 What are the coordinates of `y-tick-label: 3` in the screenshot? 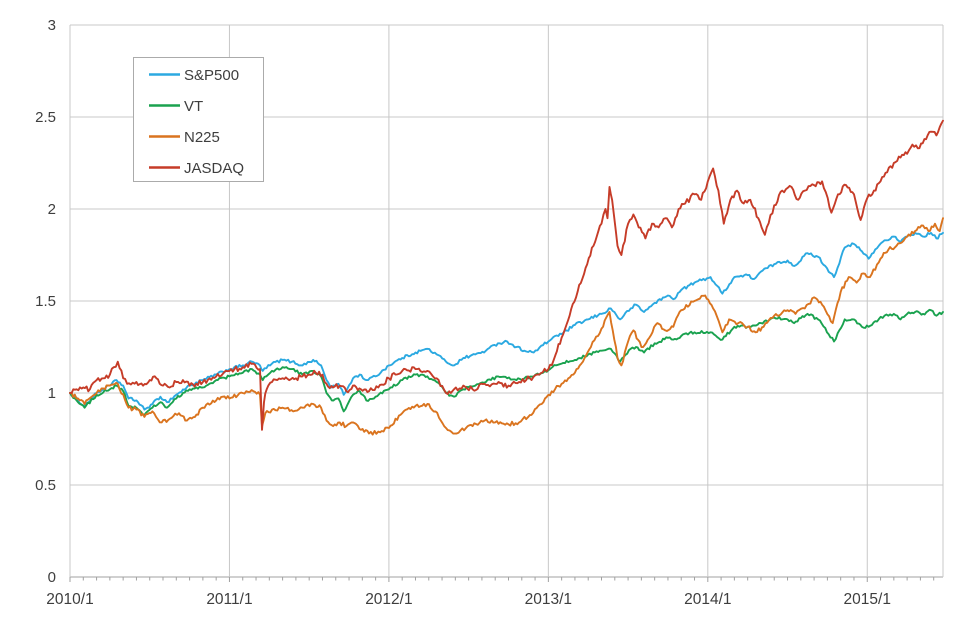 It's located at (52, 25).